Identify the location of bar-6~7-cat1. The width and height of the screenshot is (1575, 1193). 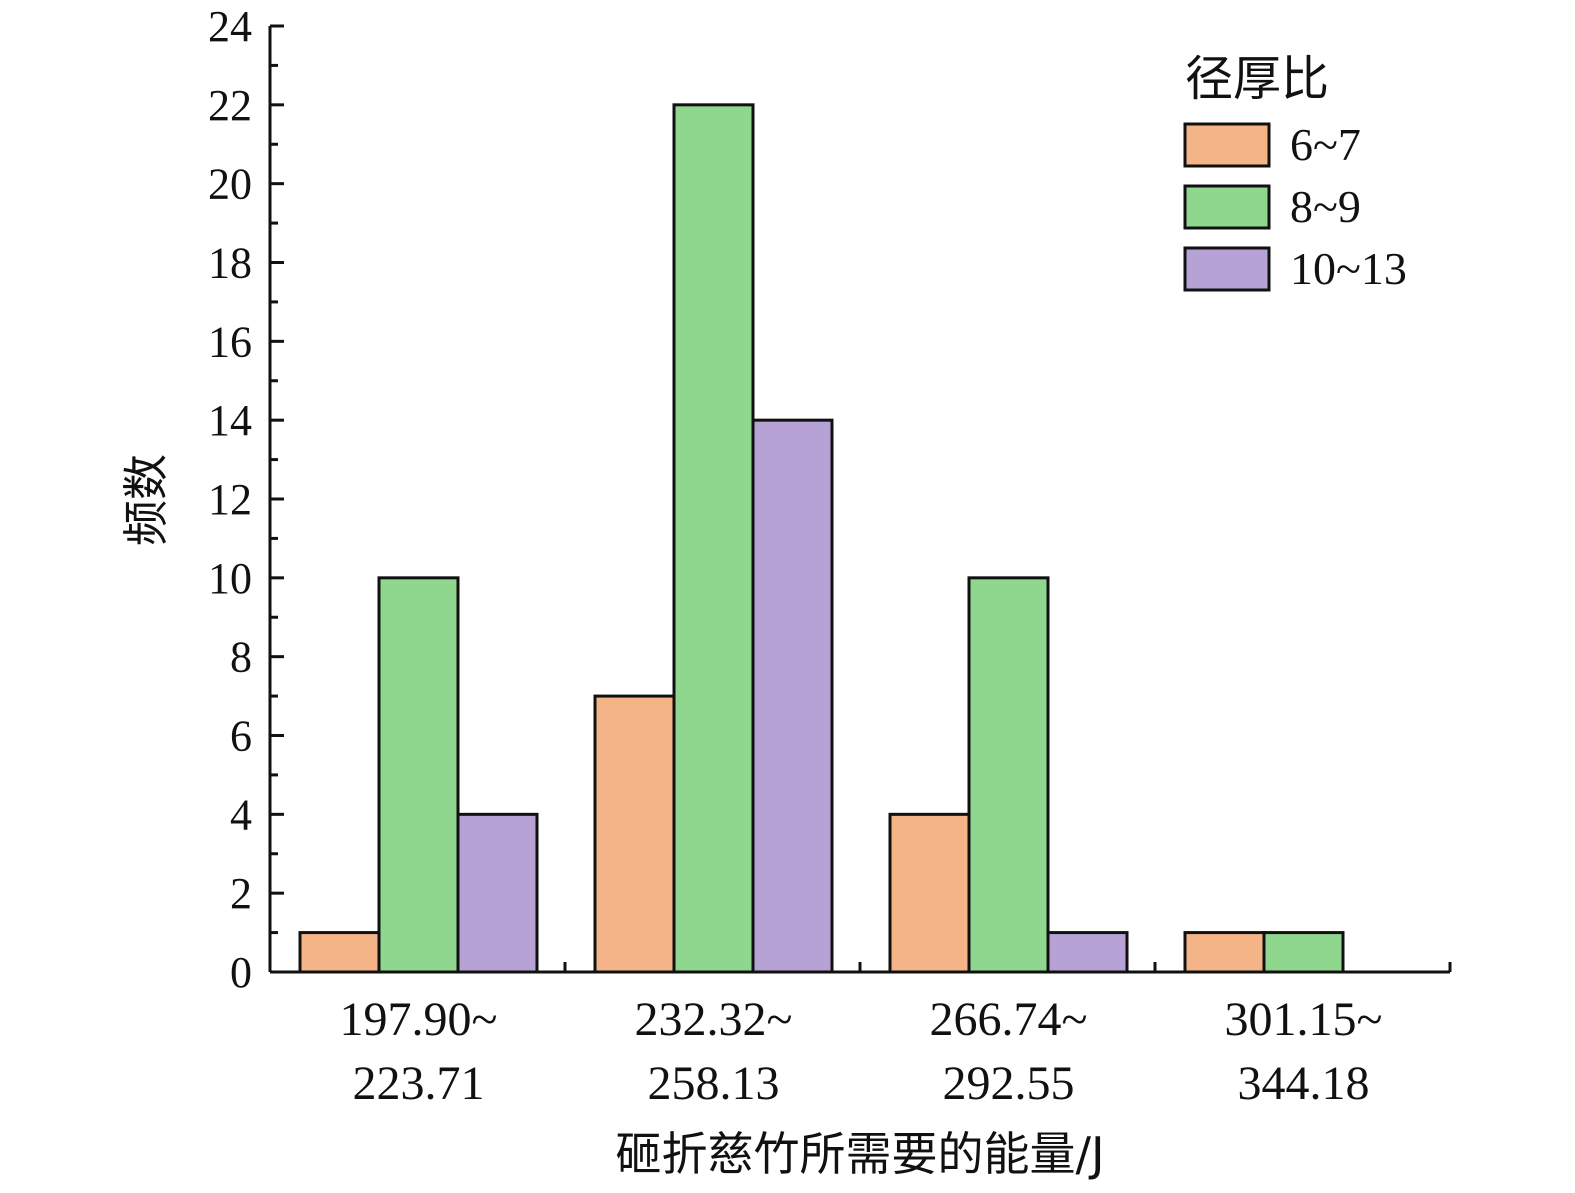
(339, 952).